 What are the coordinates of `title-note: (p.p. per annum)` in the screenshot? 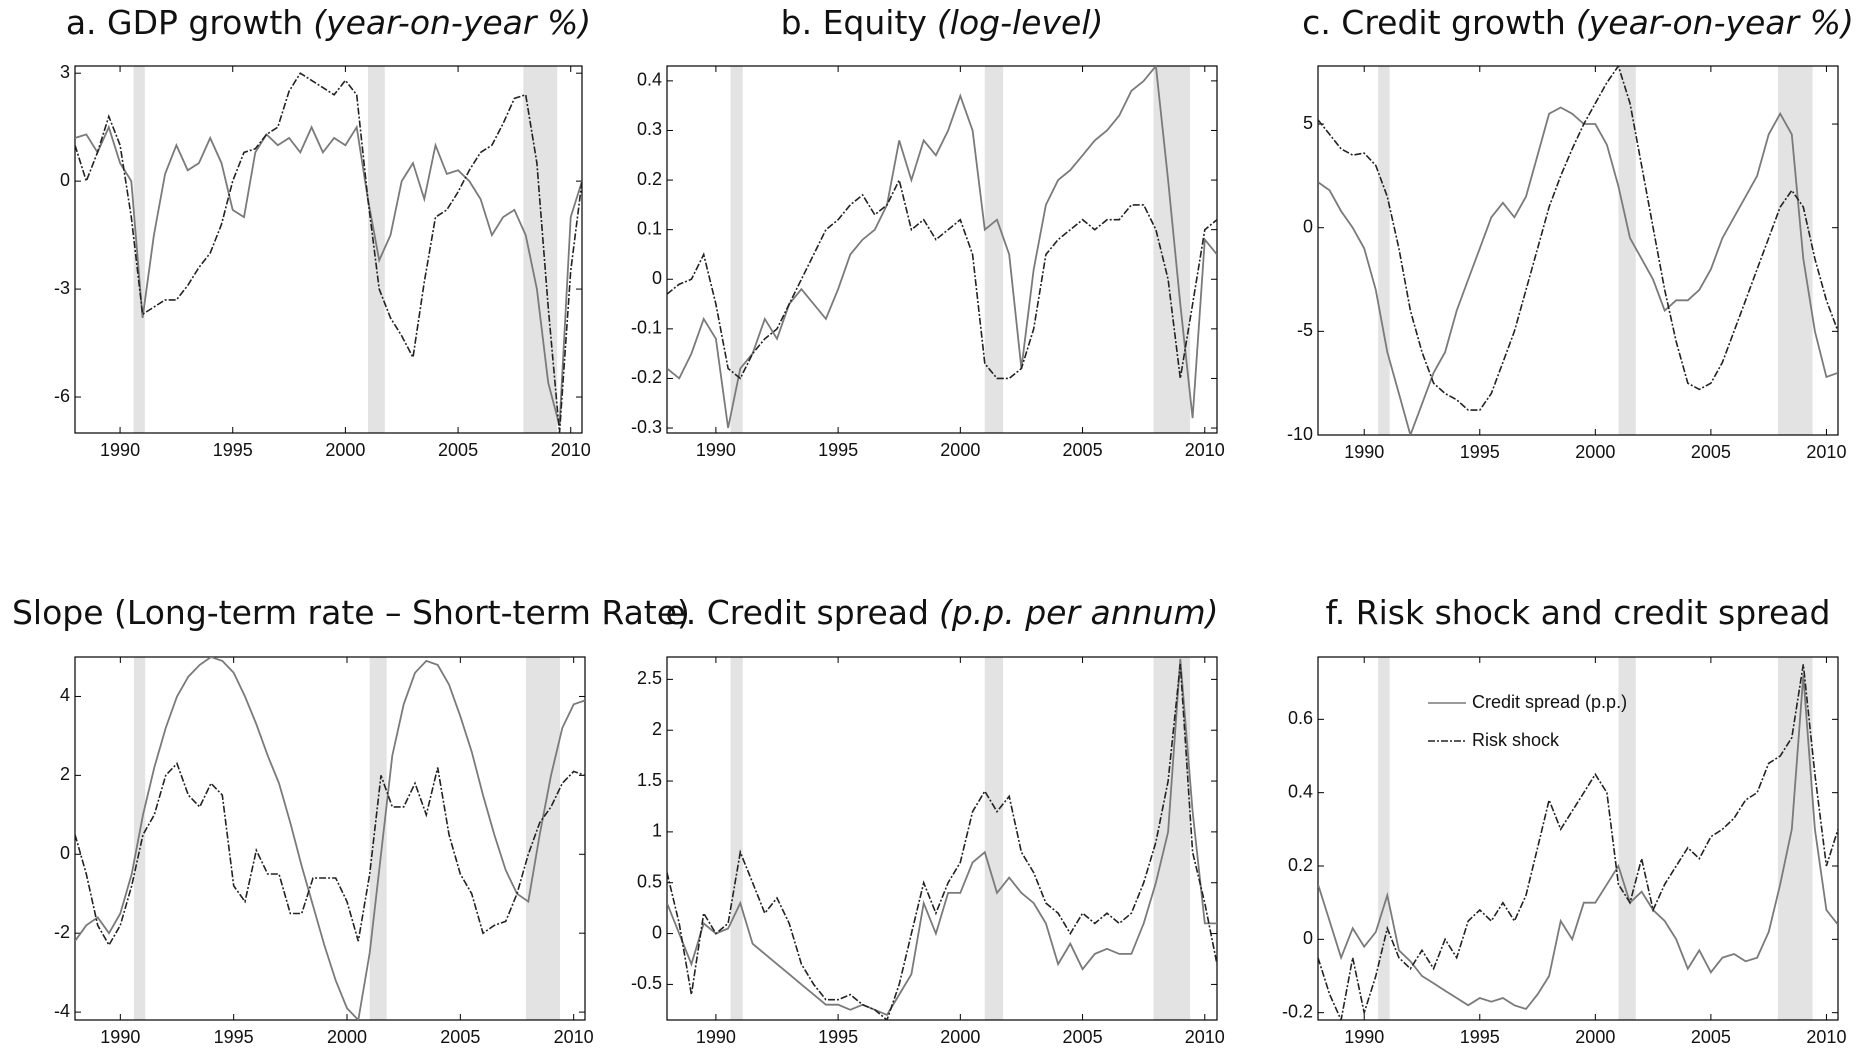 It's located at (1079, 612).